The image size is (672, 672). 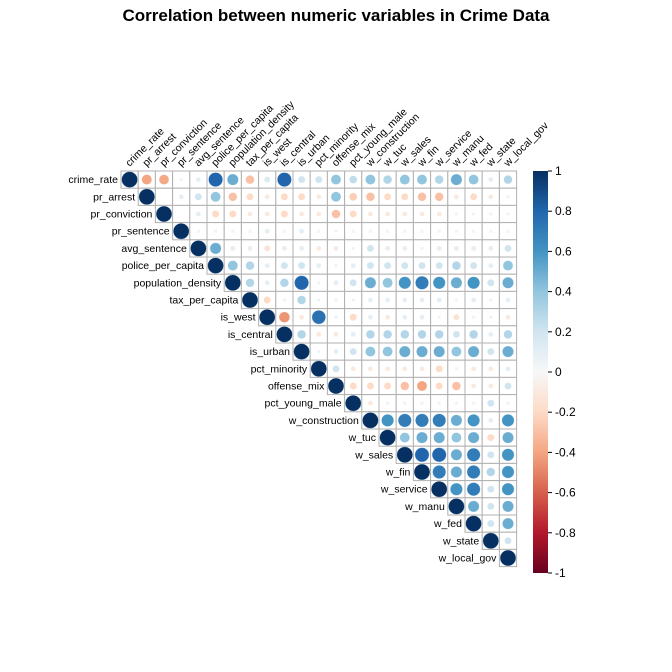 I want to click on row-label: crime_rate, so click(x=93, y=180).